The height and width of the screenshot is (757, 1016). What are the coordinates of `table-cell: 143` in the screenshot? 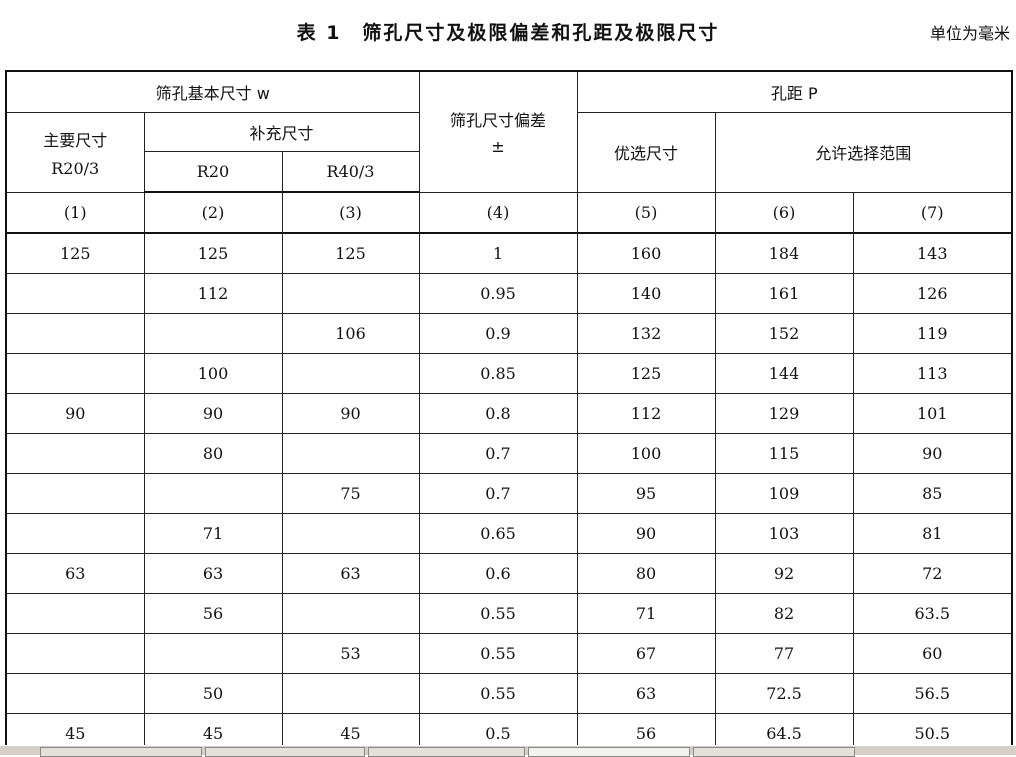 It's located at (932, 253).